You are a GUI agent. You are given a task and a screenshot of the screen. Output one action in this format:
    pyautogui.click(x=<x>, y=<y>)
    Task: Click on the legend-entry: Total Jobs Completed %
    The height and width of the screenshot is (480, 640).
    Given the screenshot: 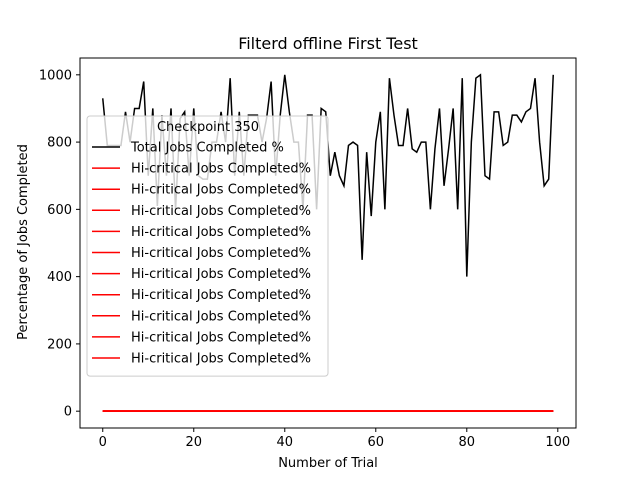 What is the action you would take?
    pyautogui.click(x=207, y=148)
    